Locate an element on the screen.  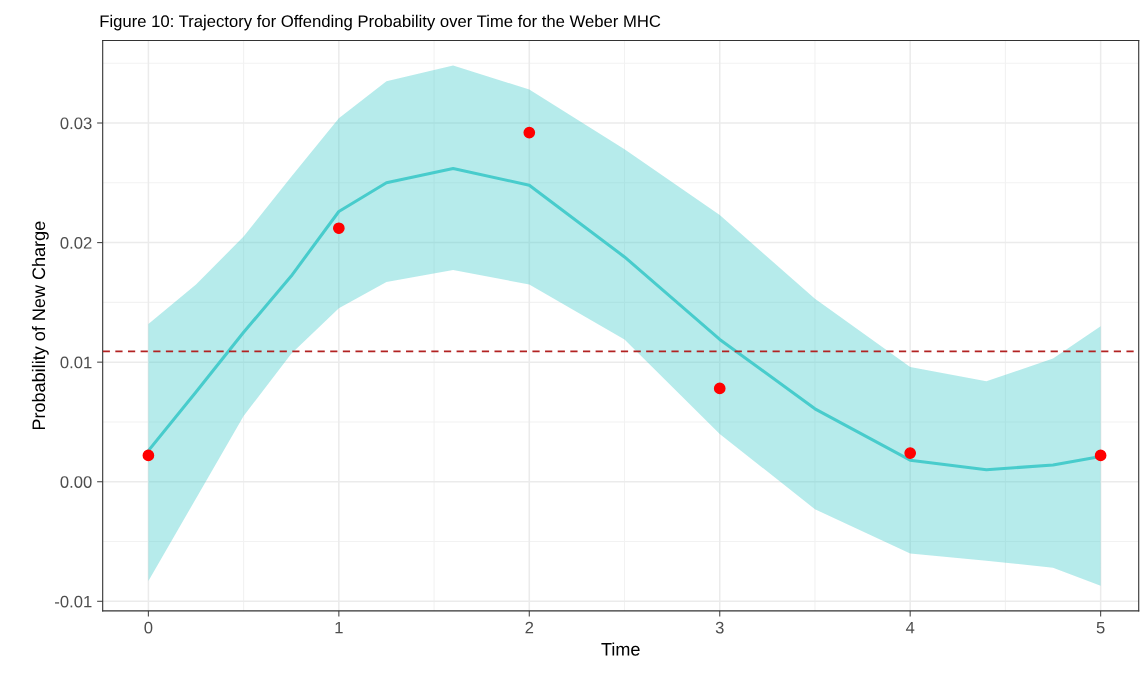
x-tick-label: 1 is located at coordinates (339, 627).